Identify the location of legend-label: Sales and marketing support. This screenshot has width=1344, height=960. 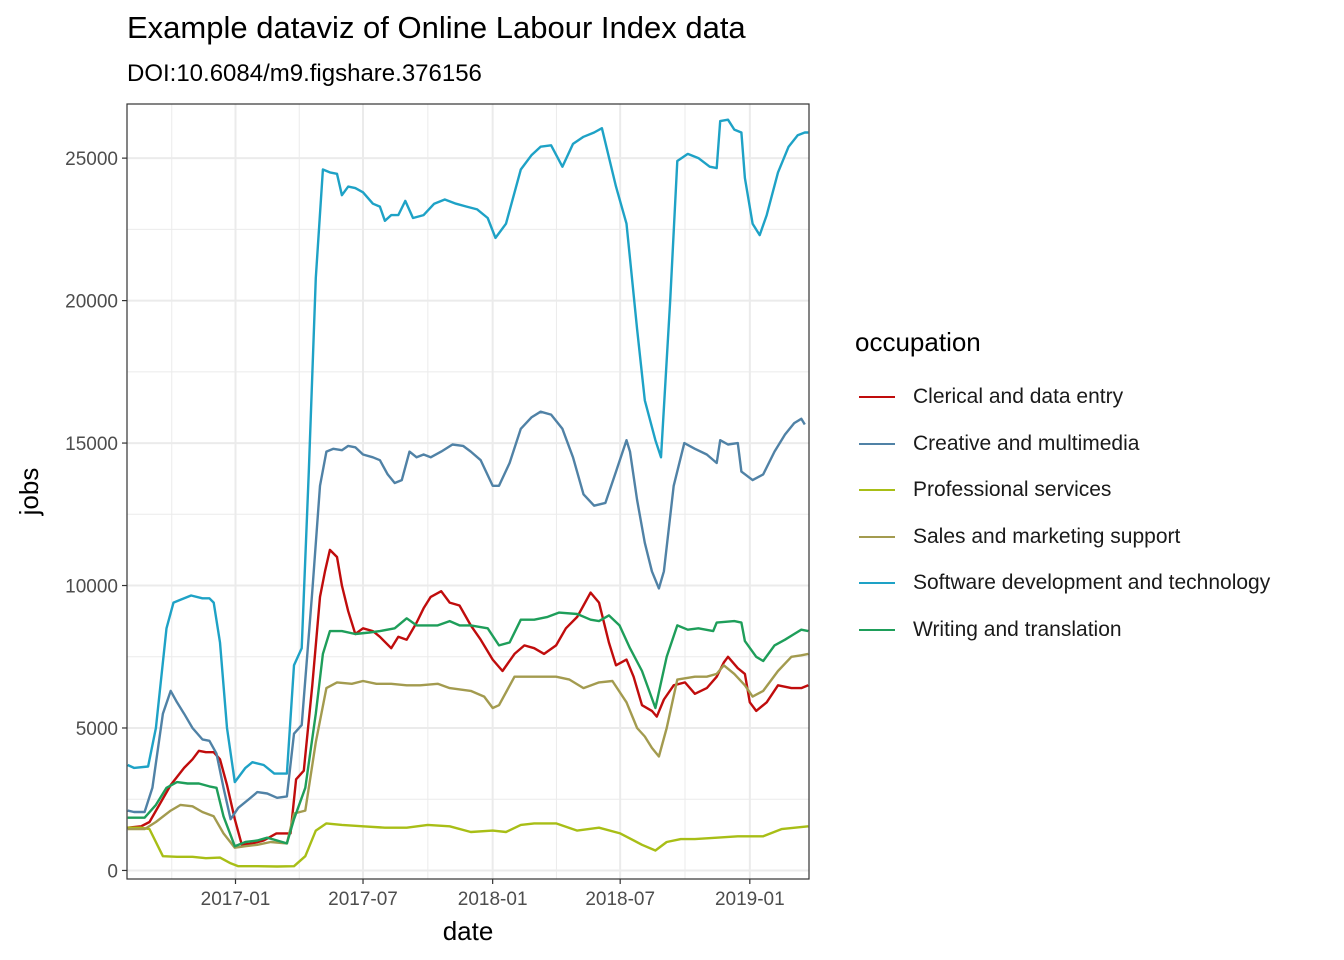
(1047, 536).